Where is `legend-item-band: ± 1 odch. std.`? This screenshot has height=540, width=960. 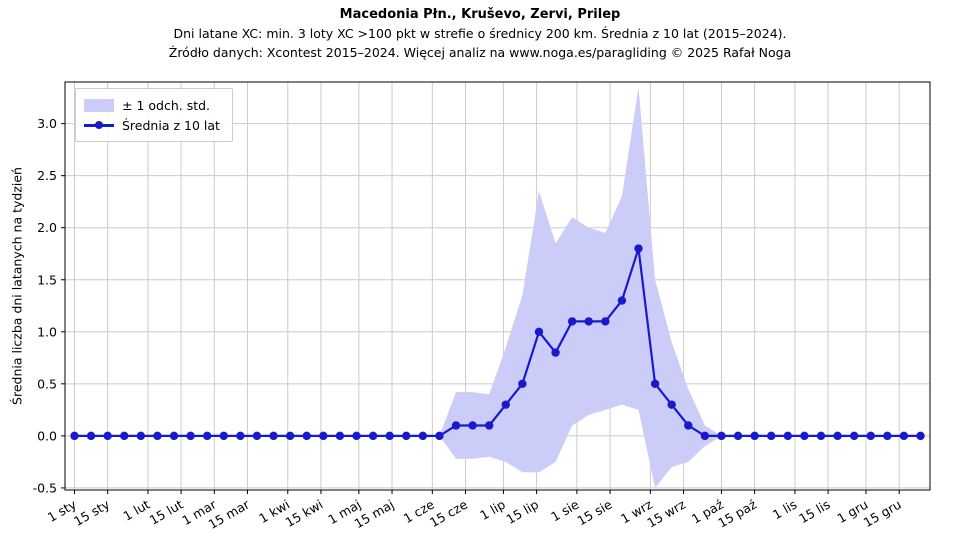 legend-item-band: ± 1 odch. std. is located at coordinates (152, 105).